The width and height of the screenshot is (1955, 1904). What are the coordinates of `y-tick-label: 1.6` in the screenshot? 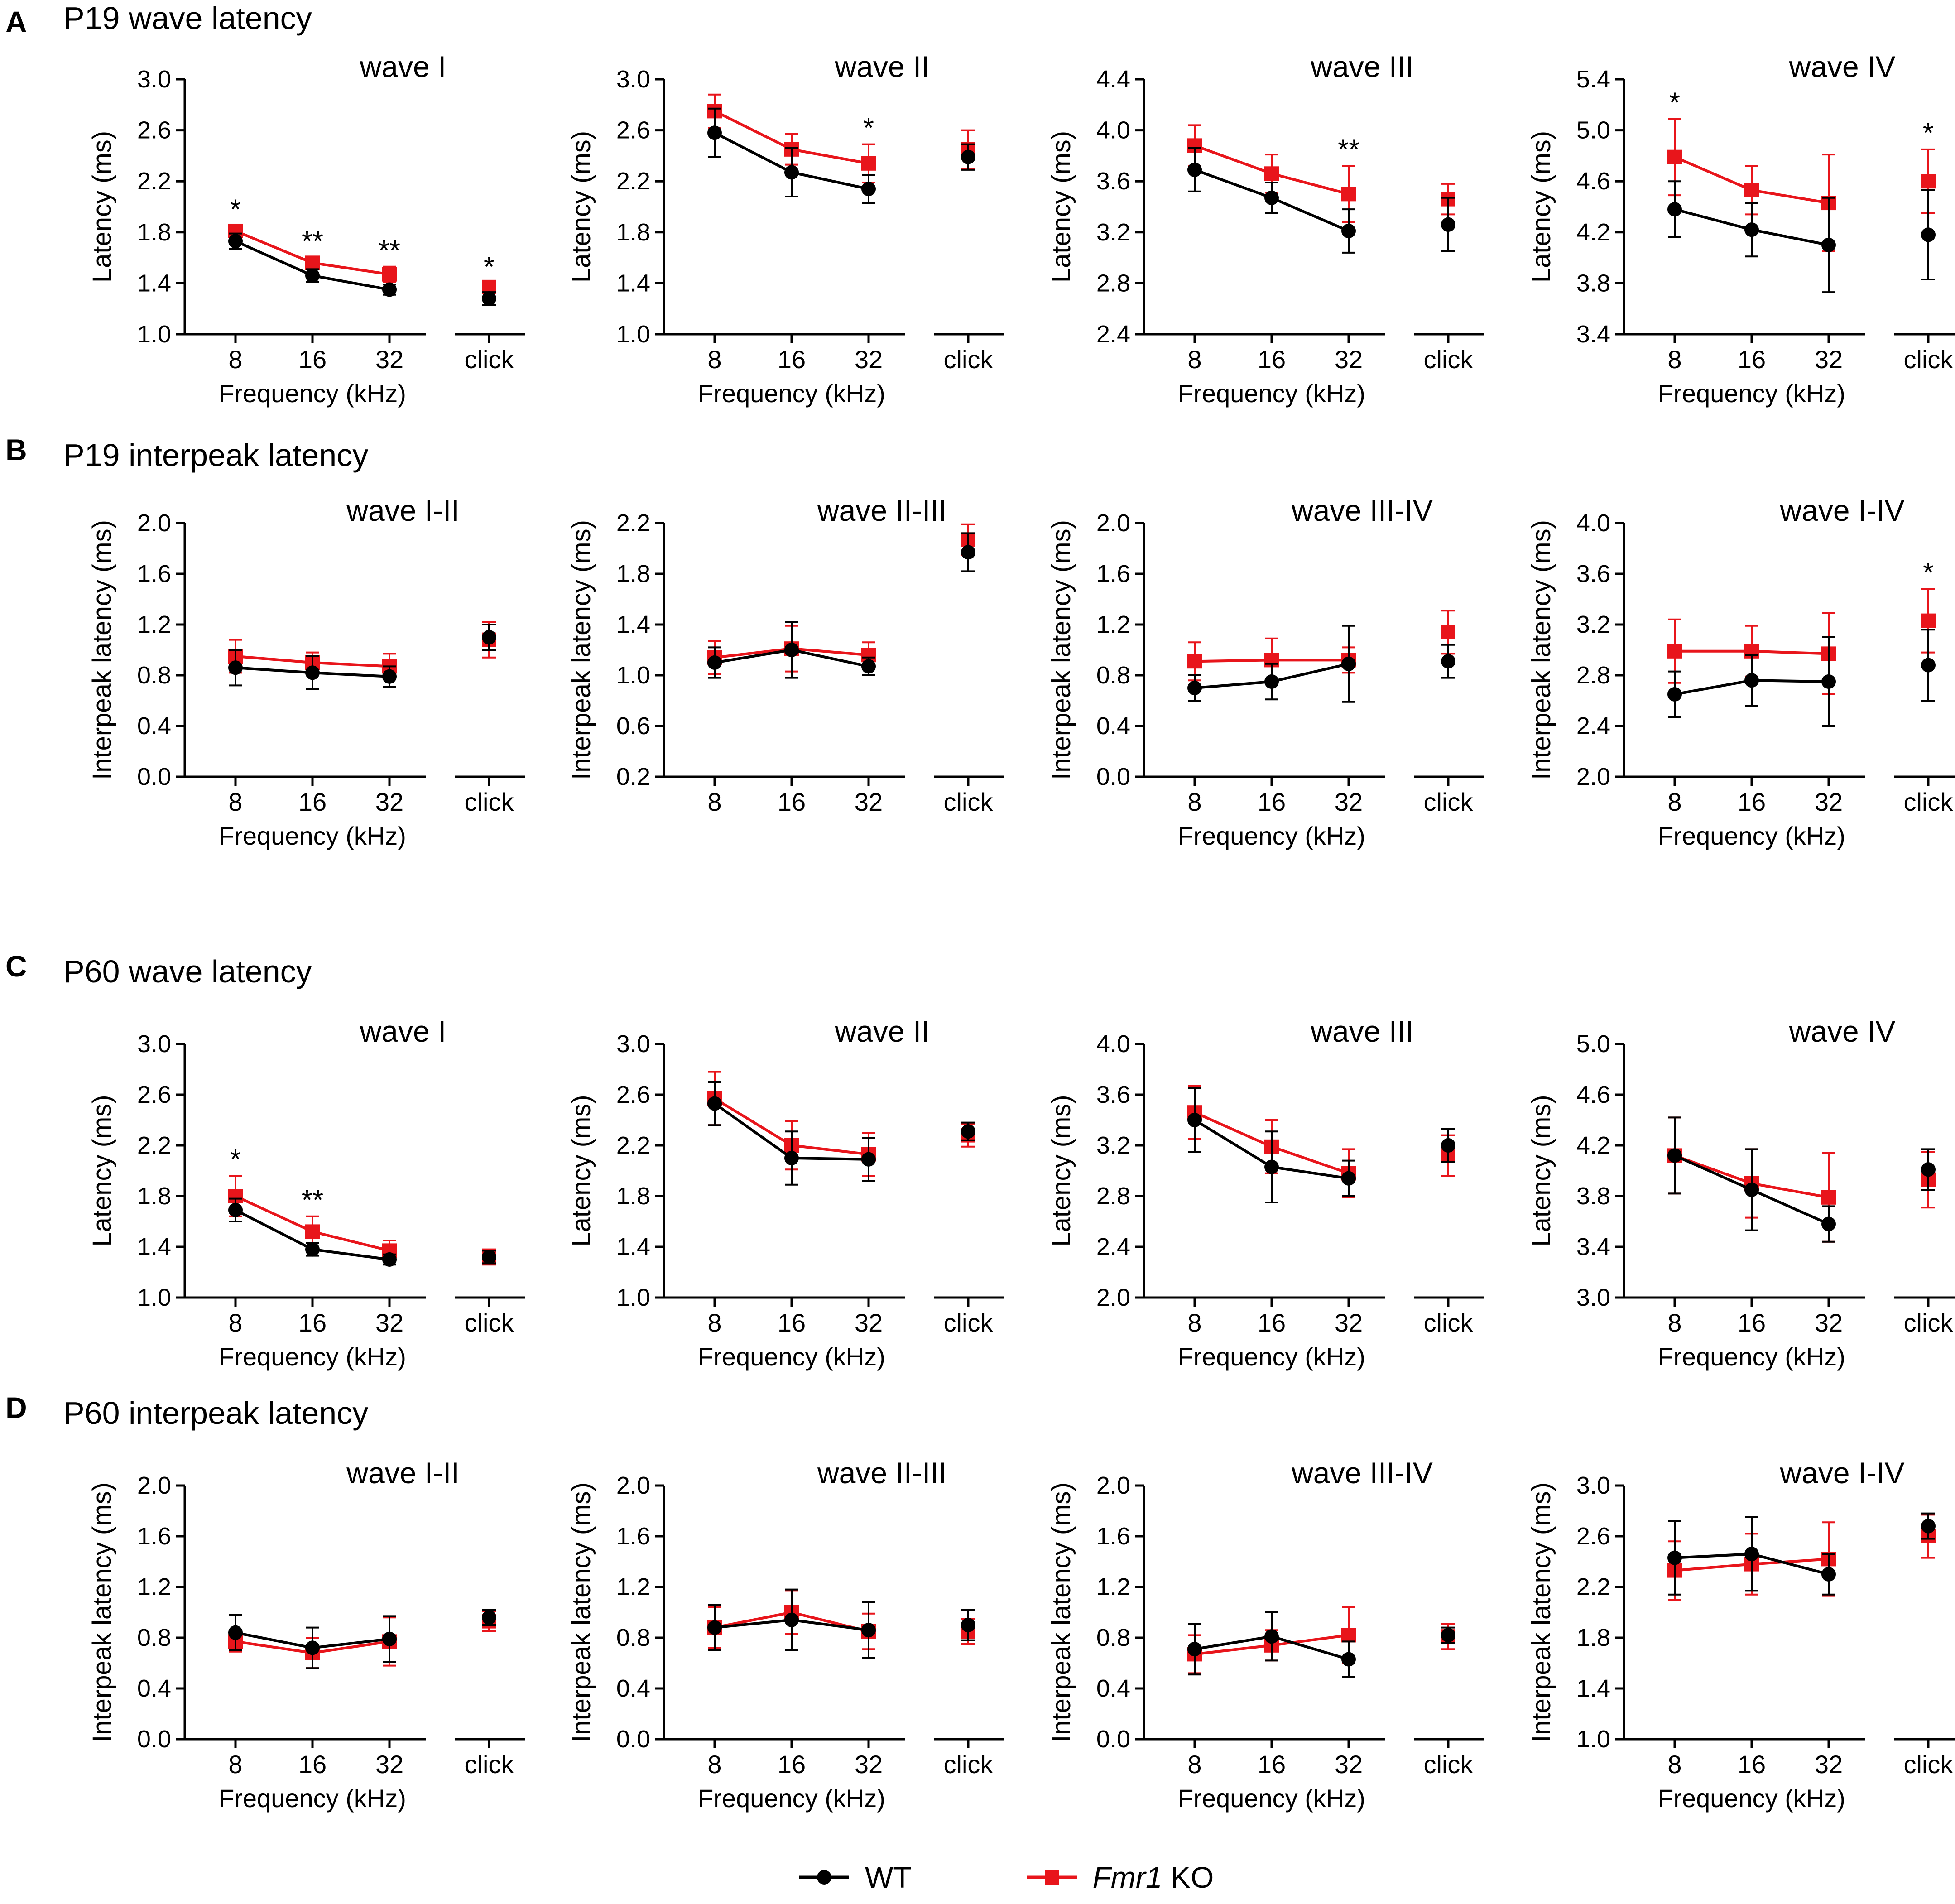 It's located at (1113, 573).